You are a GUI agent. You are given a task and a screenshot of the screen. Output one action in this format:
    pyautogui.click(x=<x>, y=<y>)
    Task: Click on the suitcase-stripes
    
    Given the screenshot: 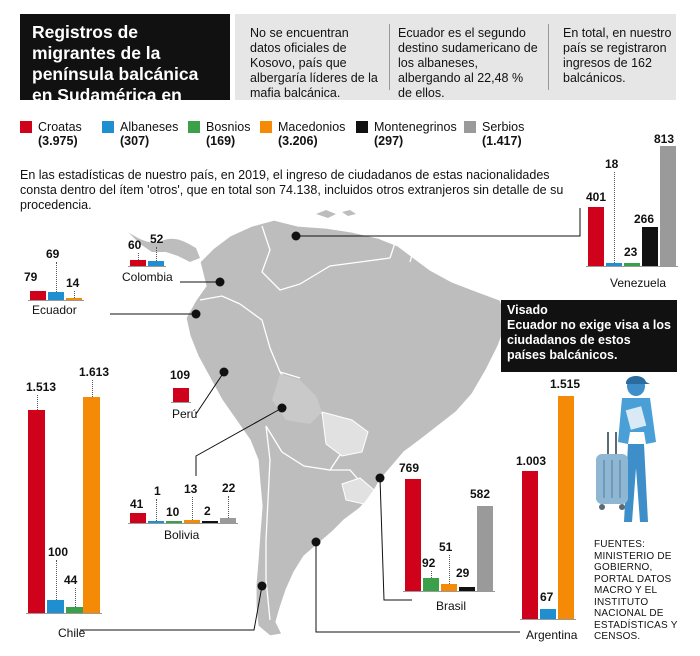 What is the action you would take?
    pyautogui.click(x=612, y=479)
    